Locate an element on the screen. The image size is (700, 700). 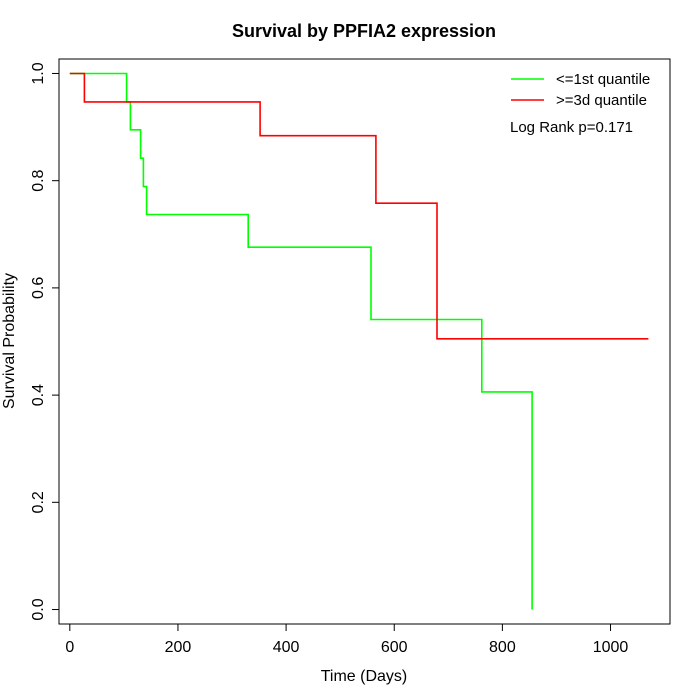
x-axis-label: Time (Days) is located at coordinates (364, 676).